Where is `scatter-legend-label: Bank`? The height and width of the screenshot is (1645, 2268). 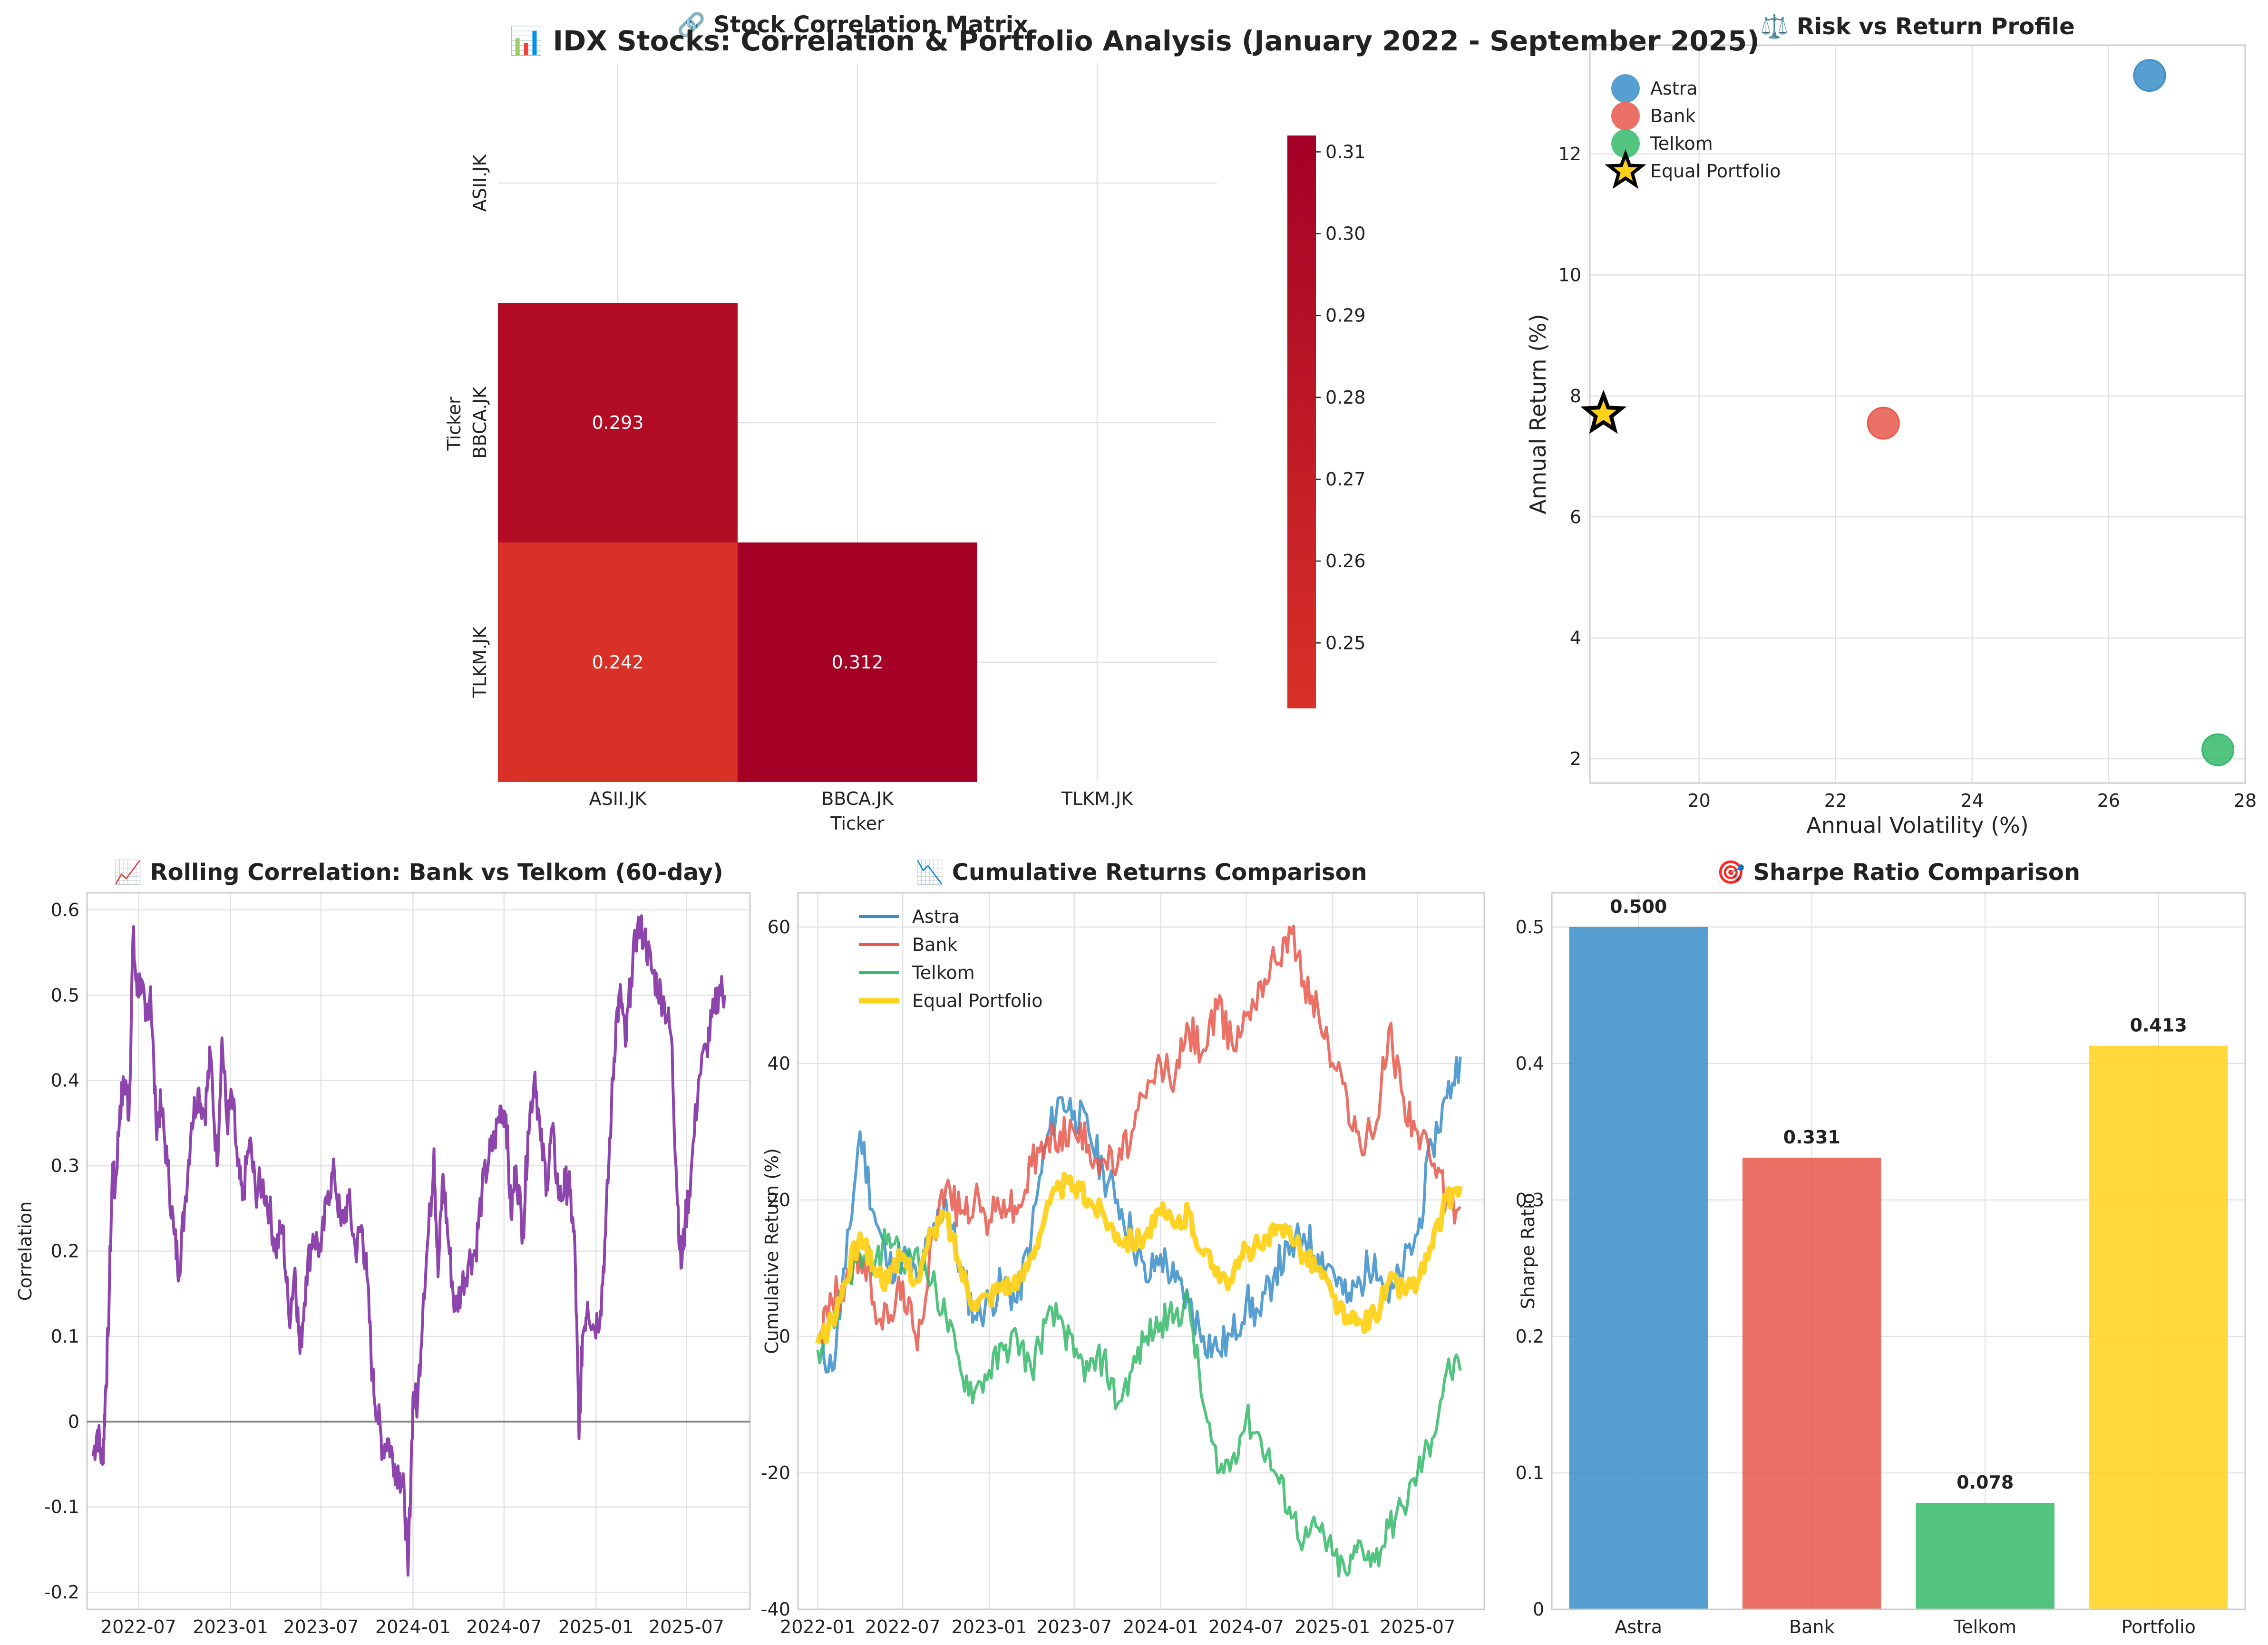
scatter-legend-label: Bank is located at coordinates (1672, 116).